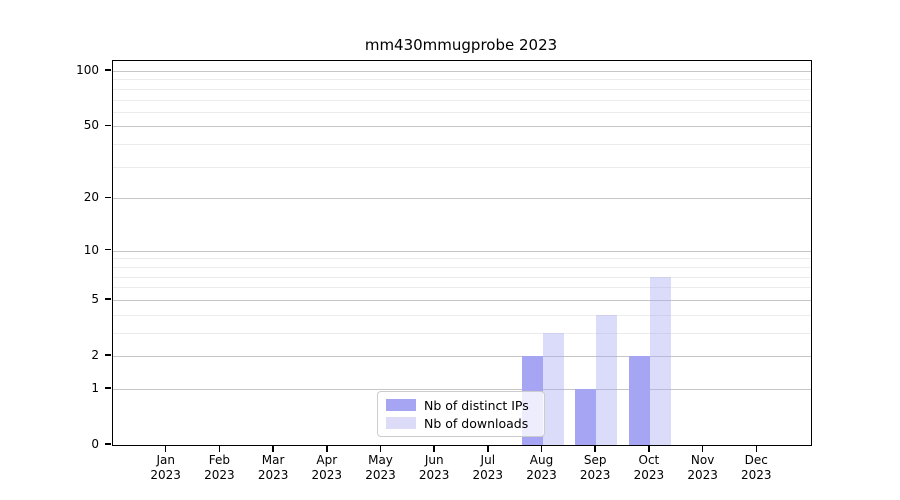 The width and height of the screenshot is (900, 500). What do you see at coordinates (95, 387) in the screenshot?
I see `y-axis-tick-label: 1` at bounding box center [95, 387].